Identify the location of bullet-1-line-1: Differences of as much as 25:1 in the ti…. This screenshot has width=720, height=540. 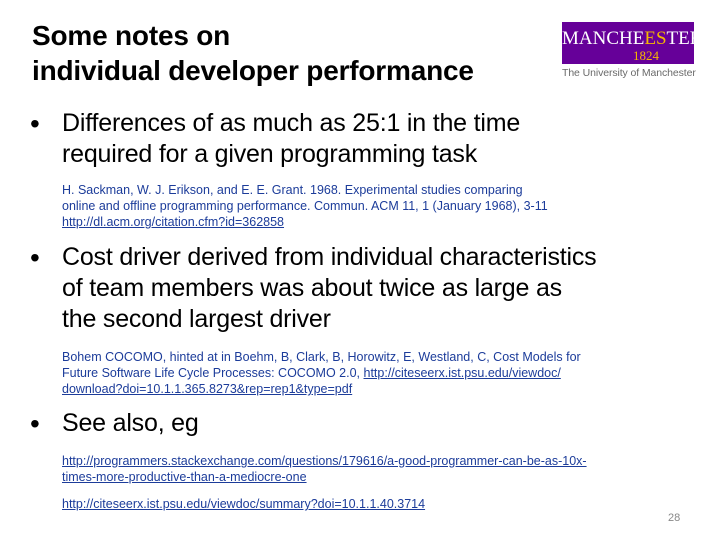
(291, 123).